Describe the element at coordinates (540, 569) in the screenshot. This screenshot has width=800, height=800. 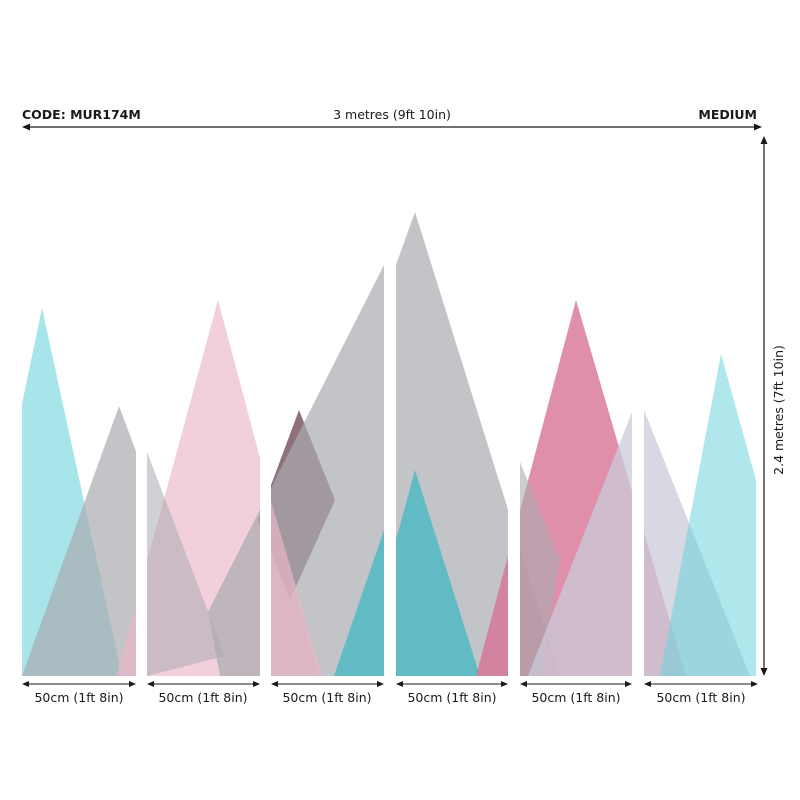
I see `mountain-grey-strip` at that location.